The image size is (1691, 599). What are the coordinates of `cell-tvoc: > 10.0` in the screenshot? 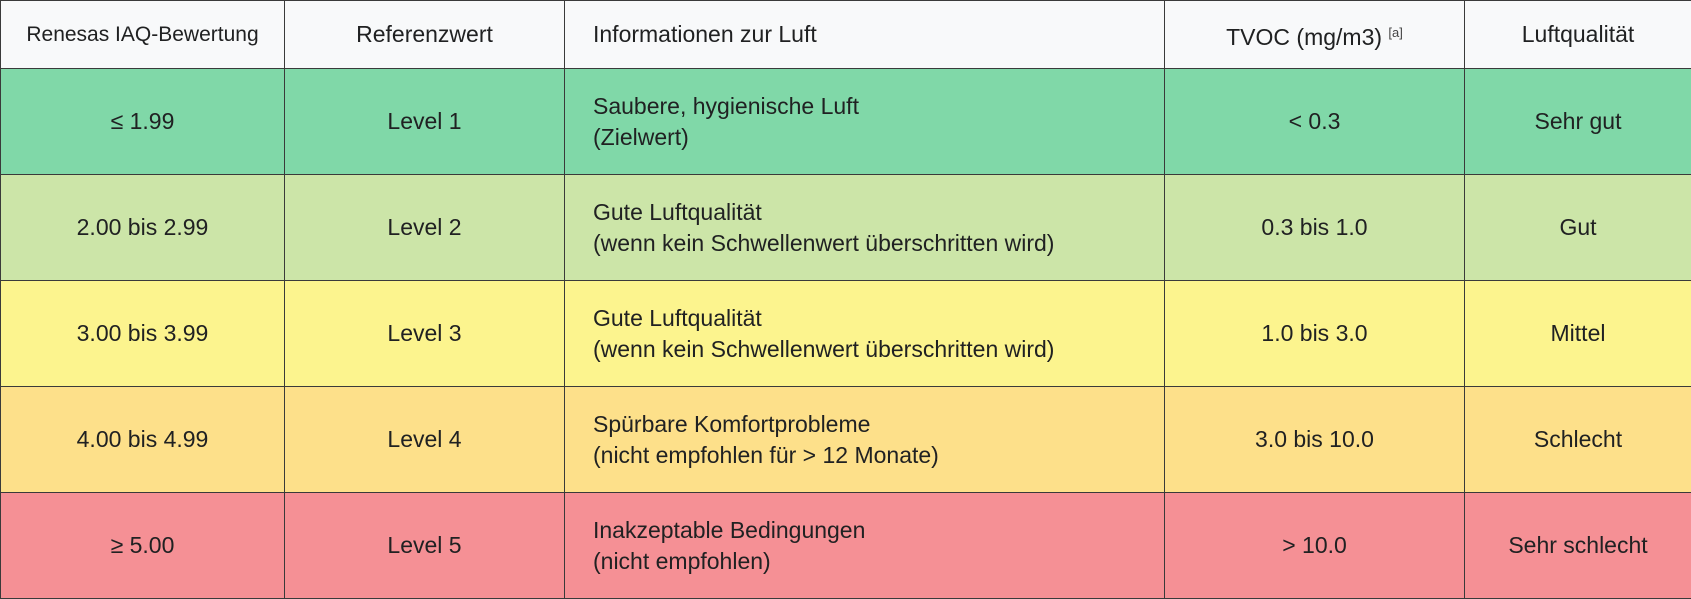 It's located at (1315, 546).